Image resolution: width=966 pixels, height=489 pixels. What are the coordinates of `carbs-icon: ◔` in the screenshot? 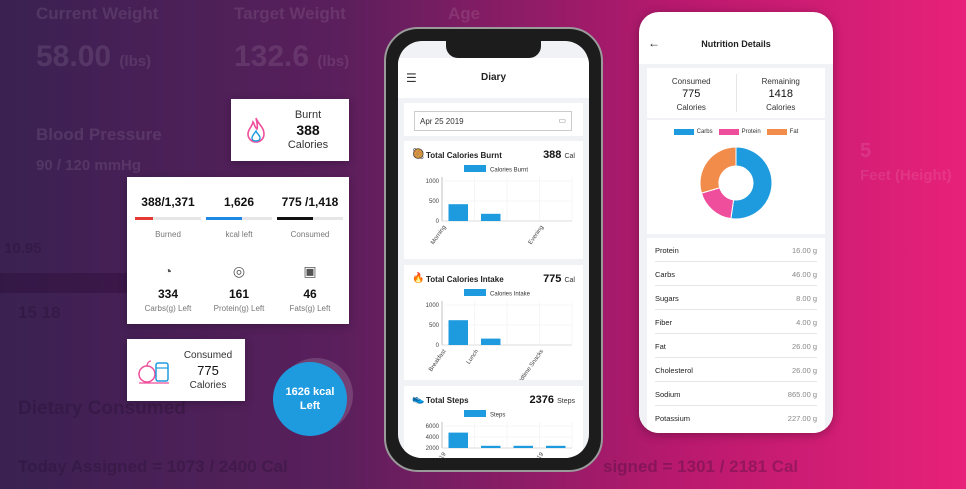 It's located at (168, 271).